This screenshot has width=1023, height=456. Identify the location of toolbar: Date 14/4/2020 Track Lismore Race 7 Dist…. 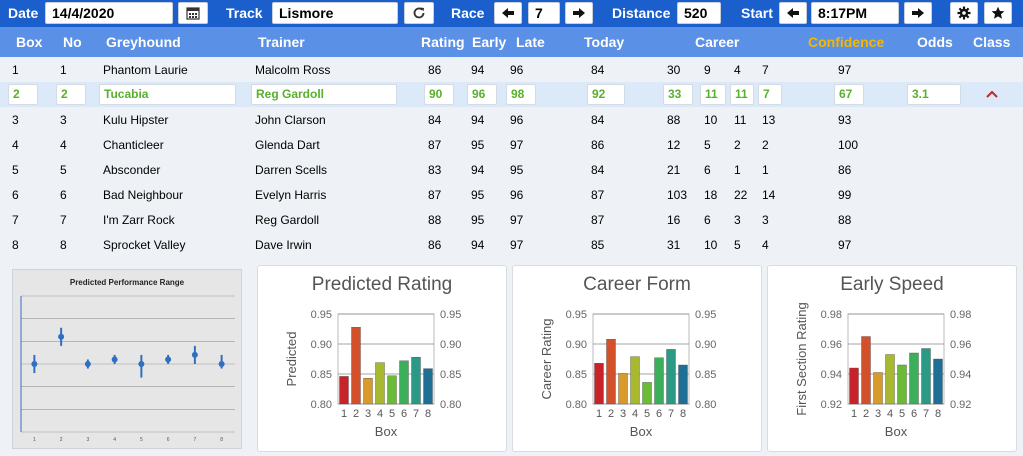
(511, 13).